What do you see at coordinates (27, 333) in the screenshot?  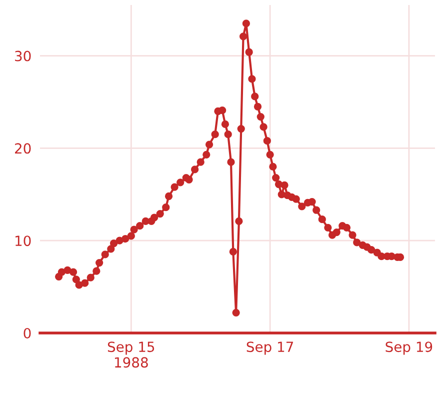 I see `y-tick-label: 0` at bounding box center [27, 333].